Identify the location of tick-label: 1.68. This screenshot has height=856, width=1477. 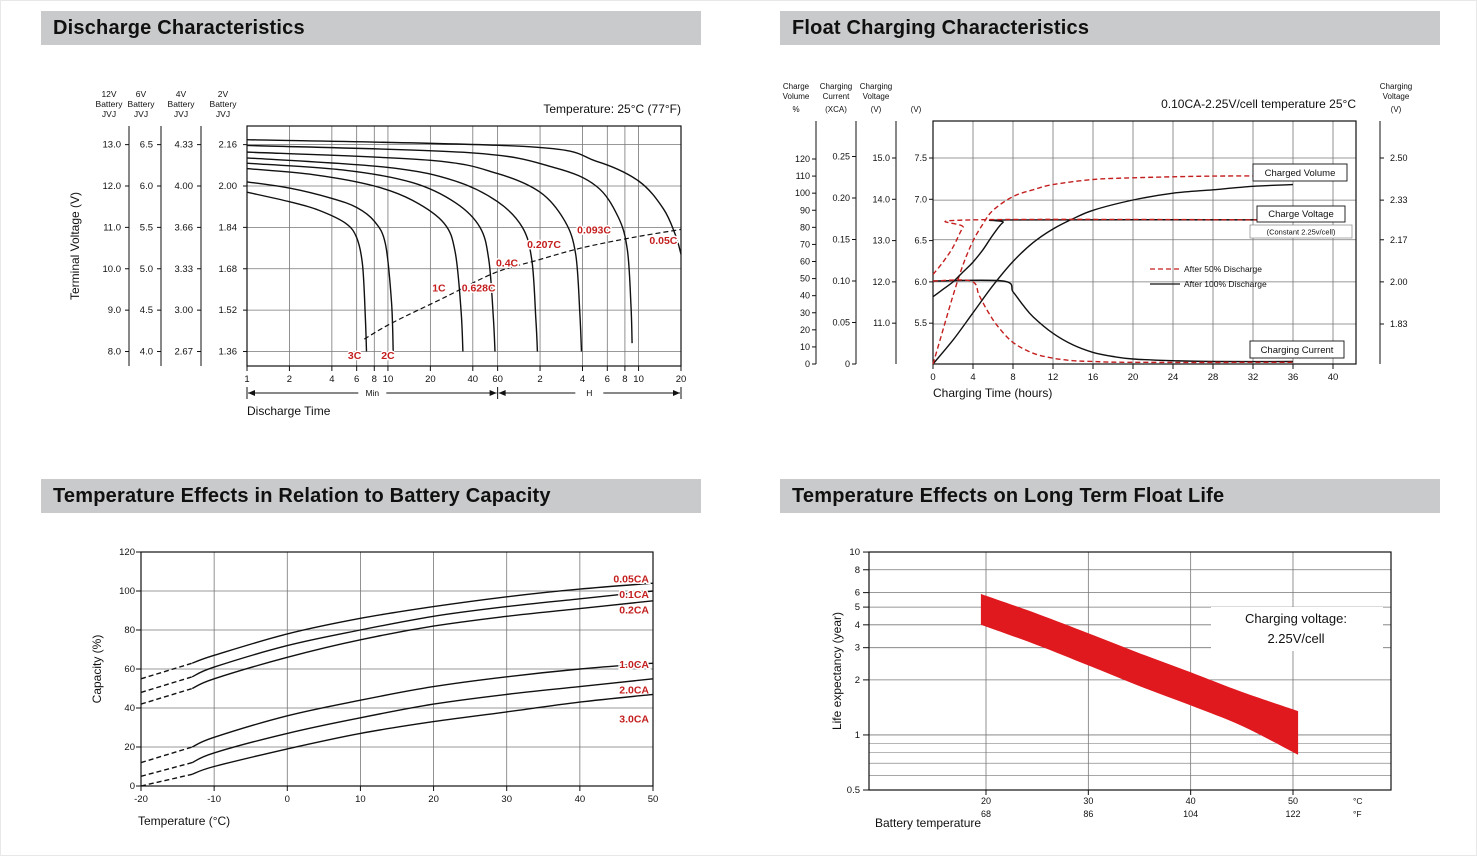
(228, 269).